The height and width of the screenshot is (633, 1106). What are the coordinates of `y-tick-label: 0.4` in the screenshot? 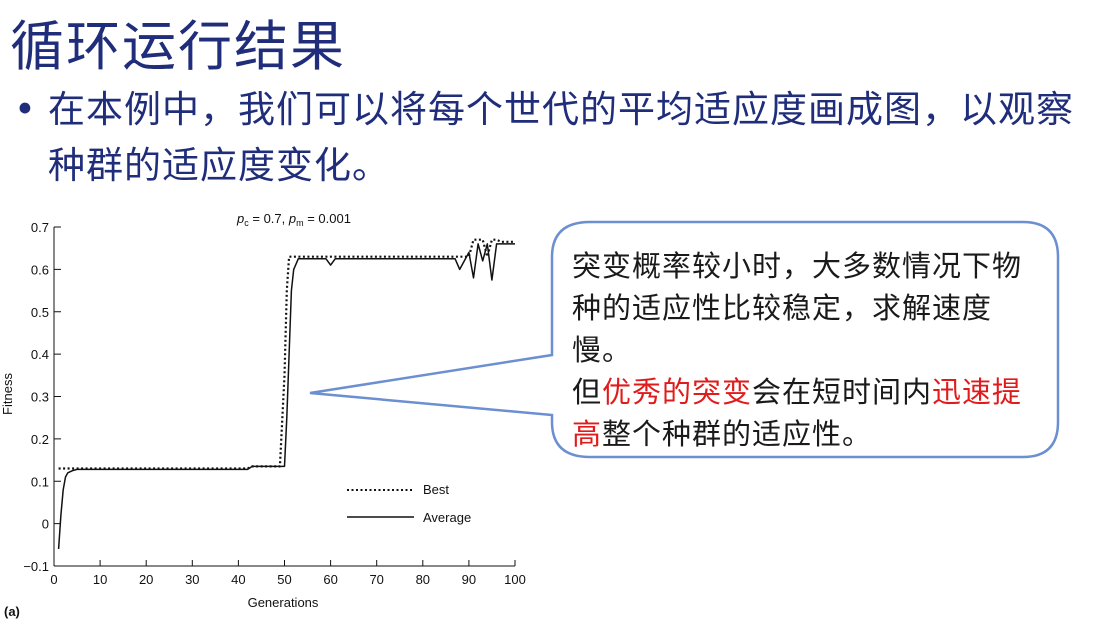 It's located at (40, 354).